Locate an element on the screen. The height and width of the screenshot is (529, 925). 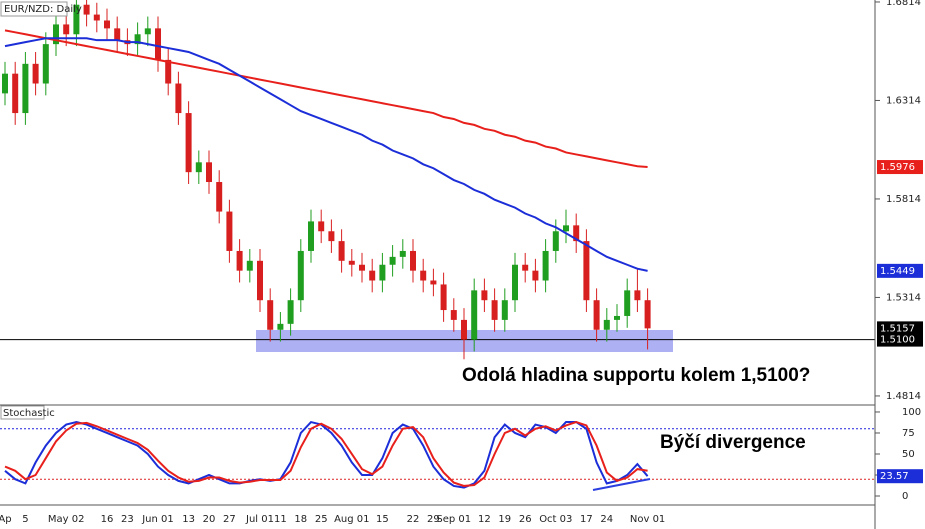
x-tick-label: 16 is located at coordinates (107, 519).